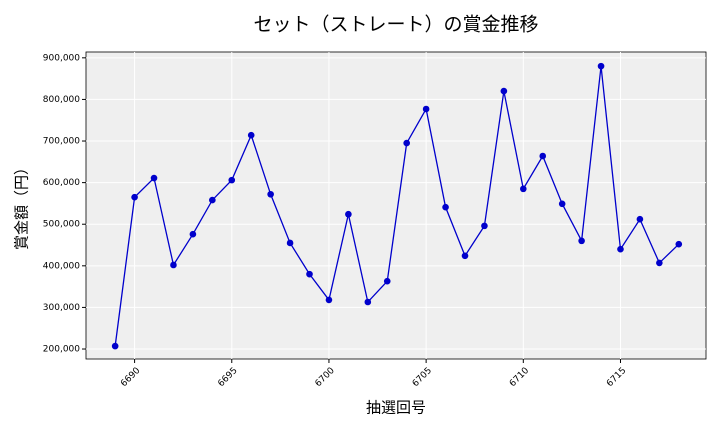 The image size is (720, 432). I want to click on y-tick-label: 700,000, so click(61, 142).